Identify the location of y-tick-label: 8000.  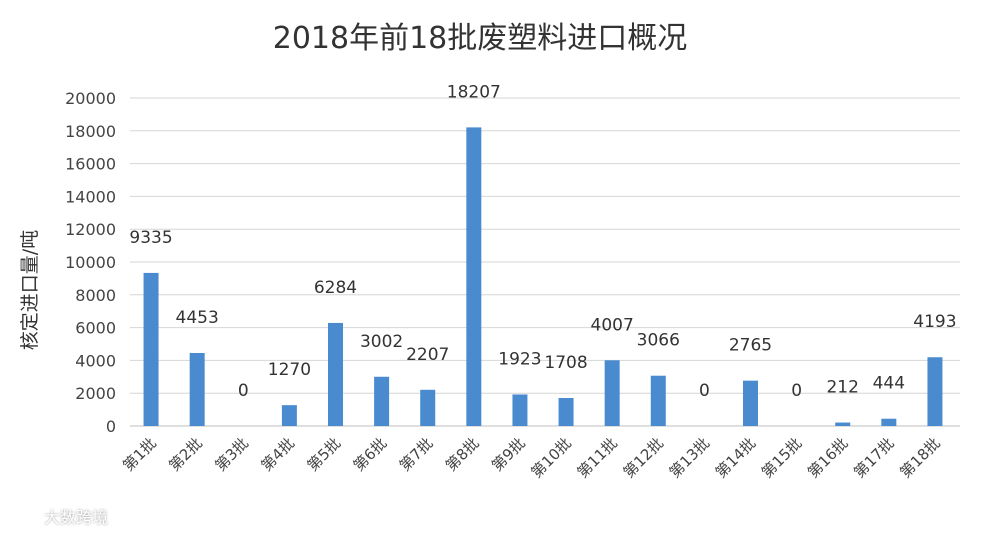
(95, 295).